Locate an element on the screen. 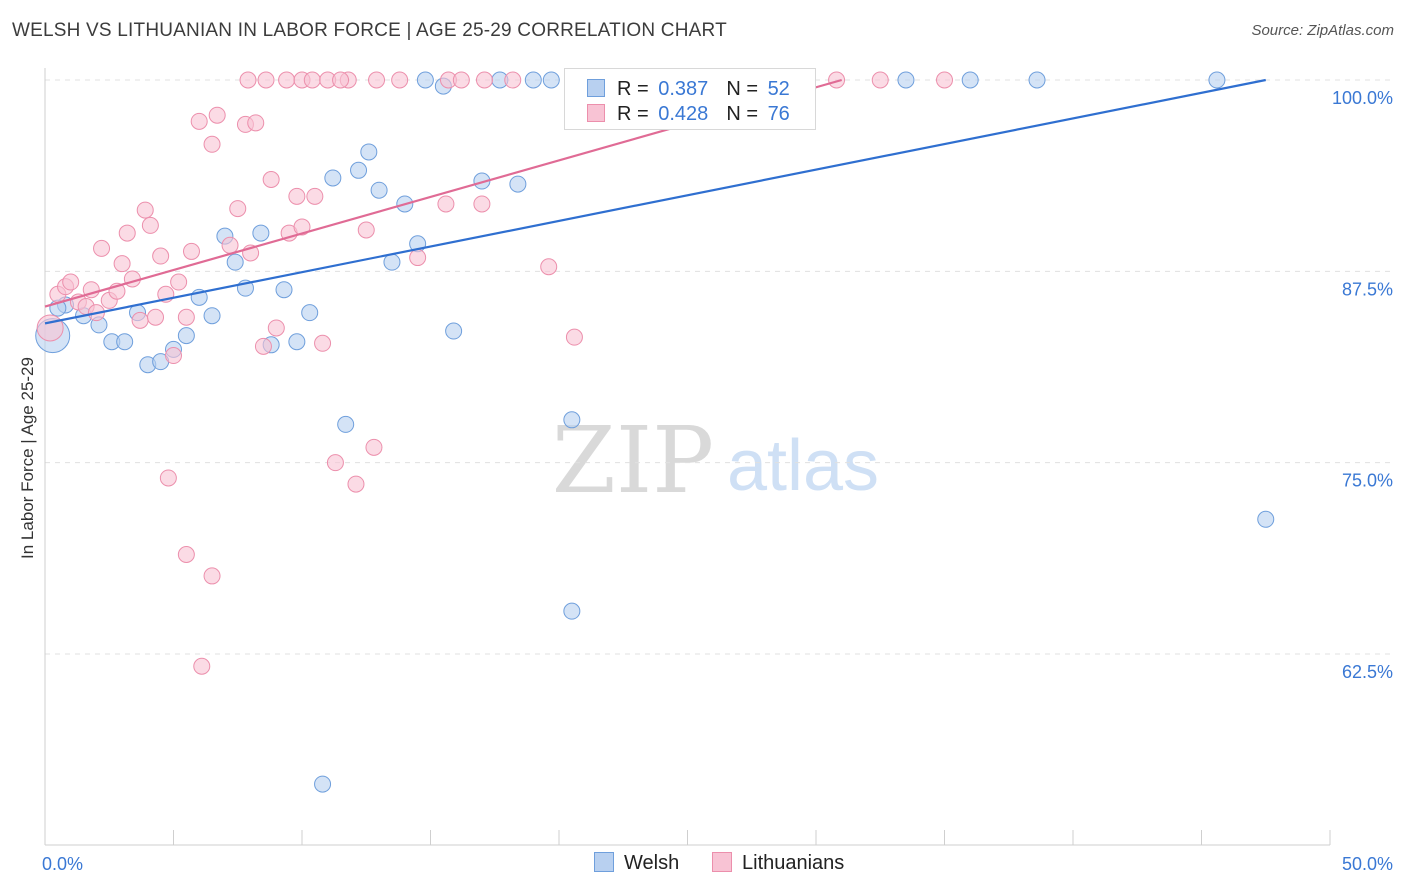  welsh-swatch is located at coordinates (596, 88).